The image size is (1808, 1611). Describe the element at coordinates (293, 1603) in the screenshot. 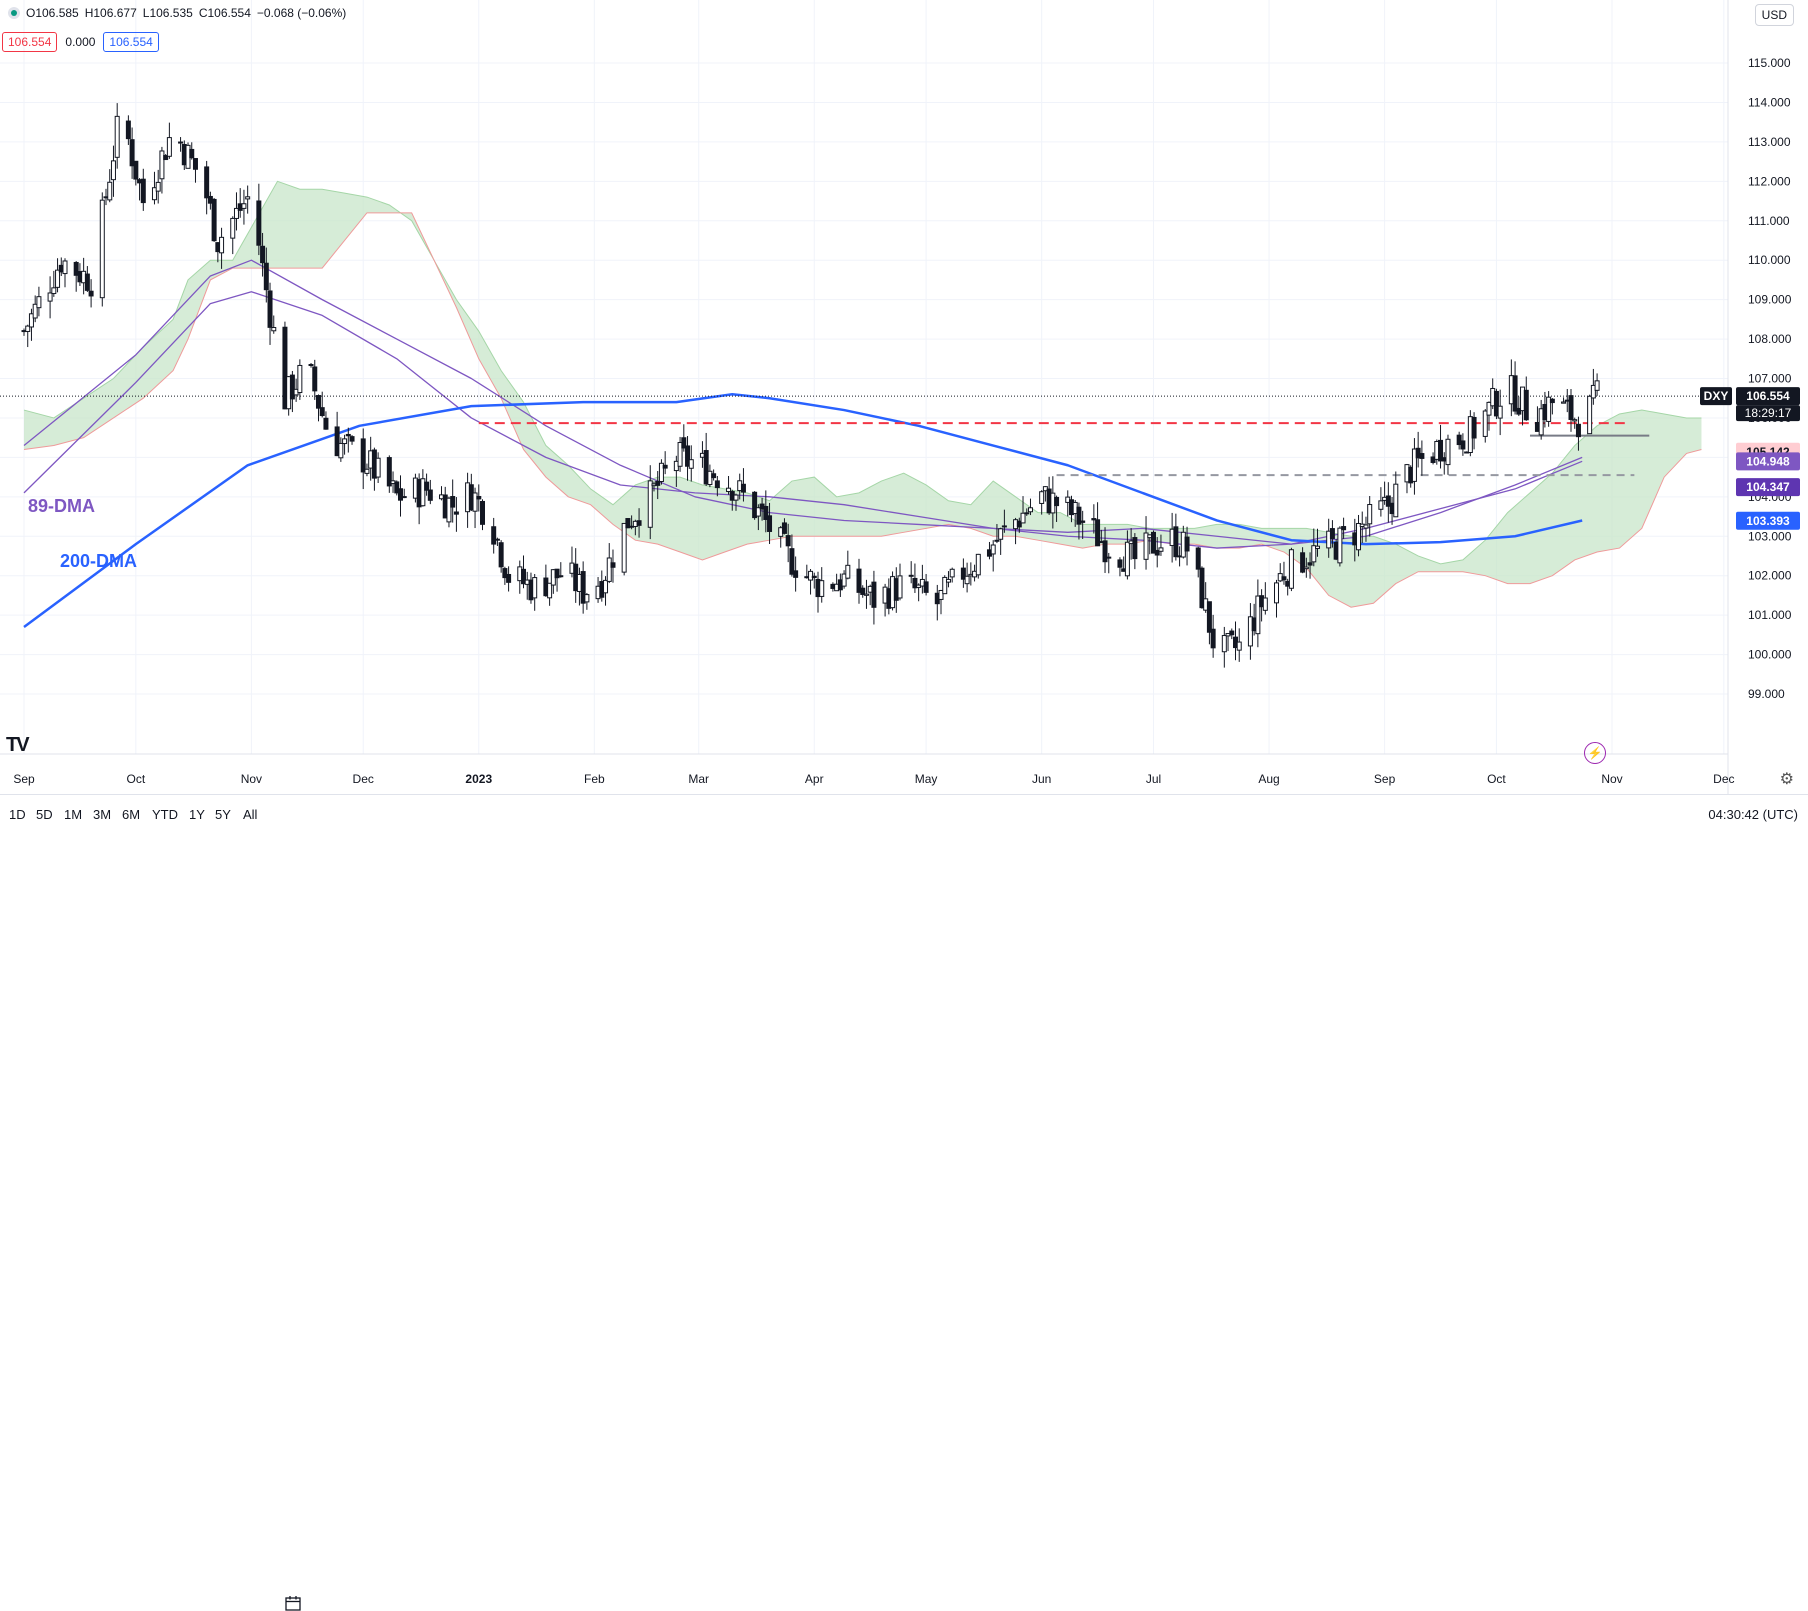

I see `calendar-icon` at that location.